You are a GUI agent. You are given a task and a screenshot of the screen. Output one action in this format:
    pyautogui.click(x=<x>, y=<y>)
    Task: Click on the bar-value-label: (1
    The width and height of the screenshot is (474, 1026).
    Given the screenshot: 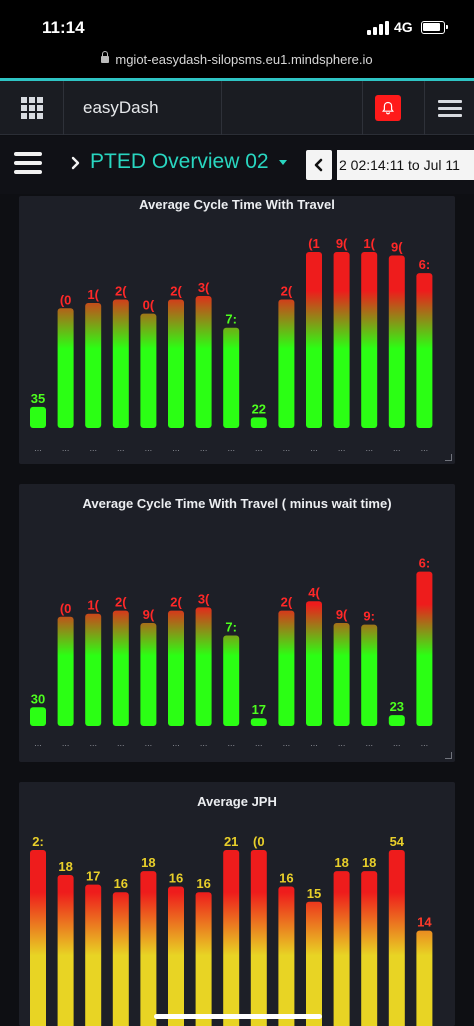 What is the action you would take?
    pyautogui.click(x=314, y=243)
    